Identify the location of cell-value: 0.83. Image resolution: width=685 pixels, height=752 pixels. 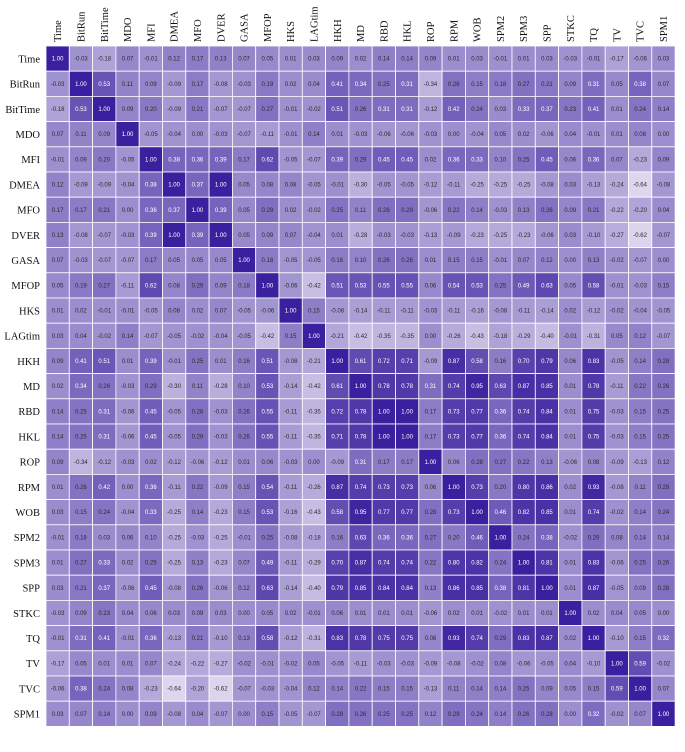
(524, 639).